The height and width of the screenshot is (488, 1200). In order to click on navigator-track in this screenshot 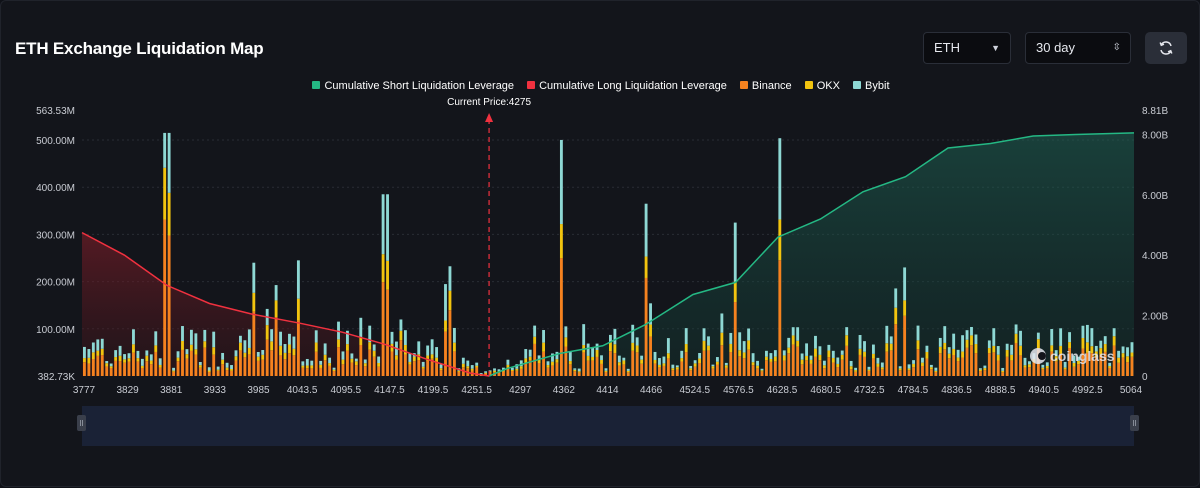, I will do `click(608, 426)`.